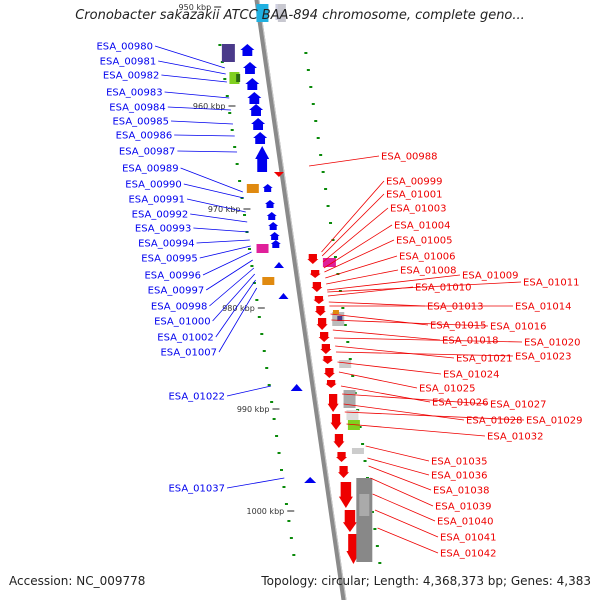  I want to click on gene-label-forward: ESA_01000, so click(182, 322).